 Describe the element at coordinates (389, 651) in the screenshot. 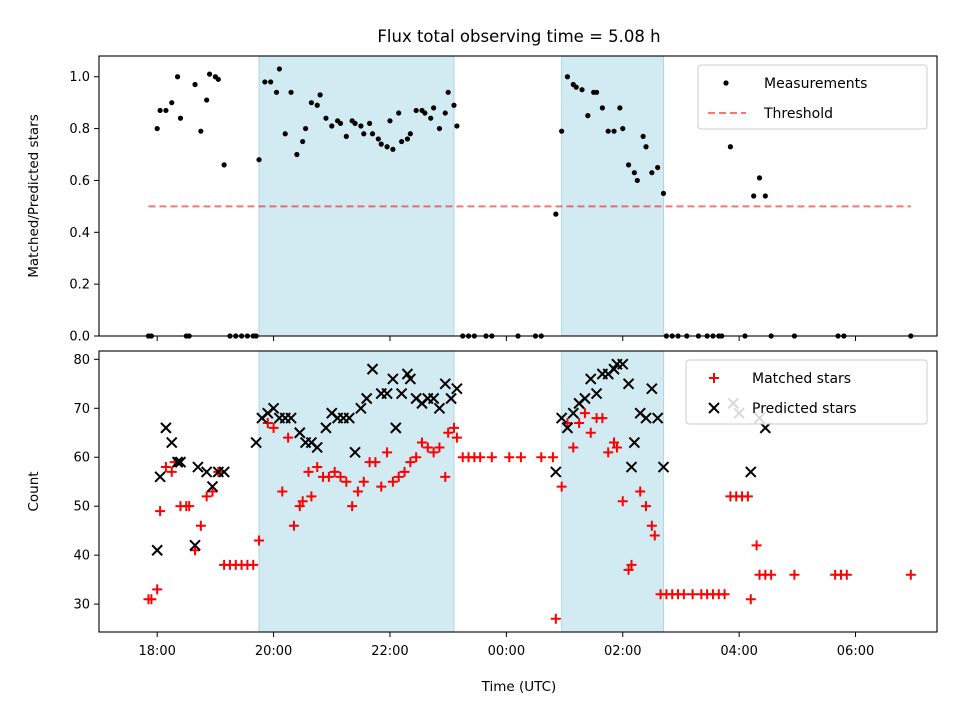

I see `x-tick-label: 22:00` at that location.